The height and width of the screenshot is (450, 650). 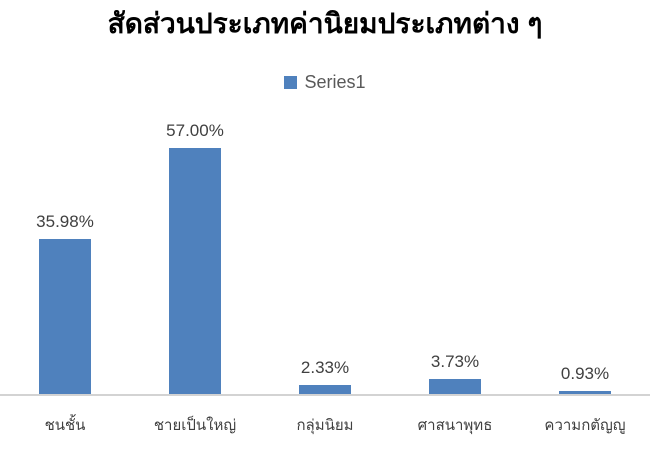 I want to click on chart-title: สัดส่วนประเภทค่านิยมประเภทต่าง ๆ, so click(x=325, y=23).